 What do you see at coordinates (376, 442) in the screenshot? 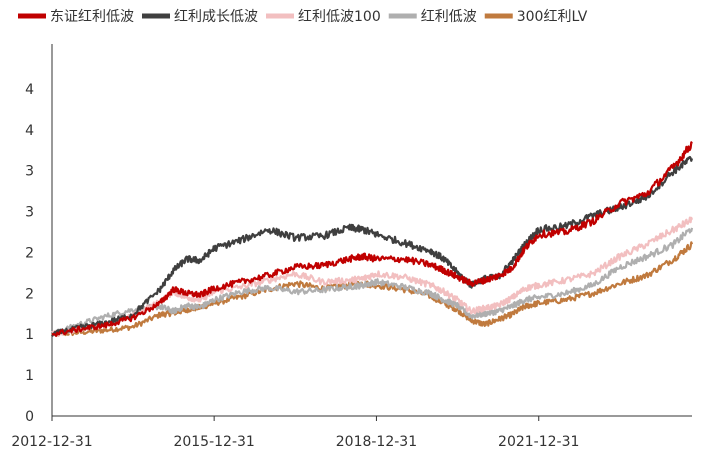
I see `x-tick-label: 2018-12-31` at bounding box center [376, 442].